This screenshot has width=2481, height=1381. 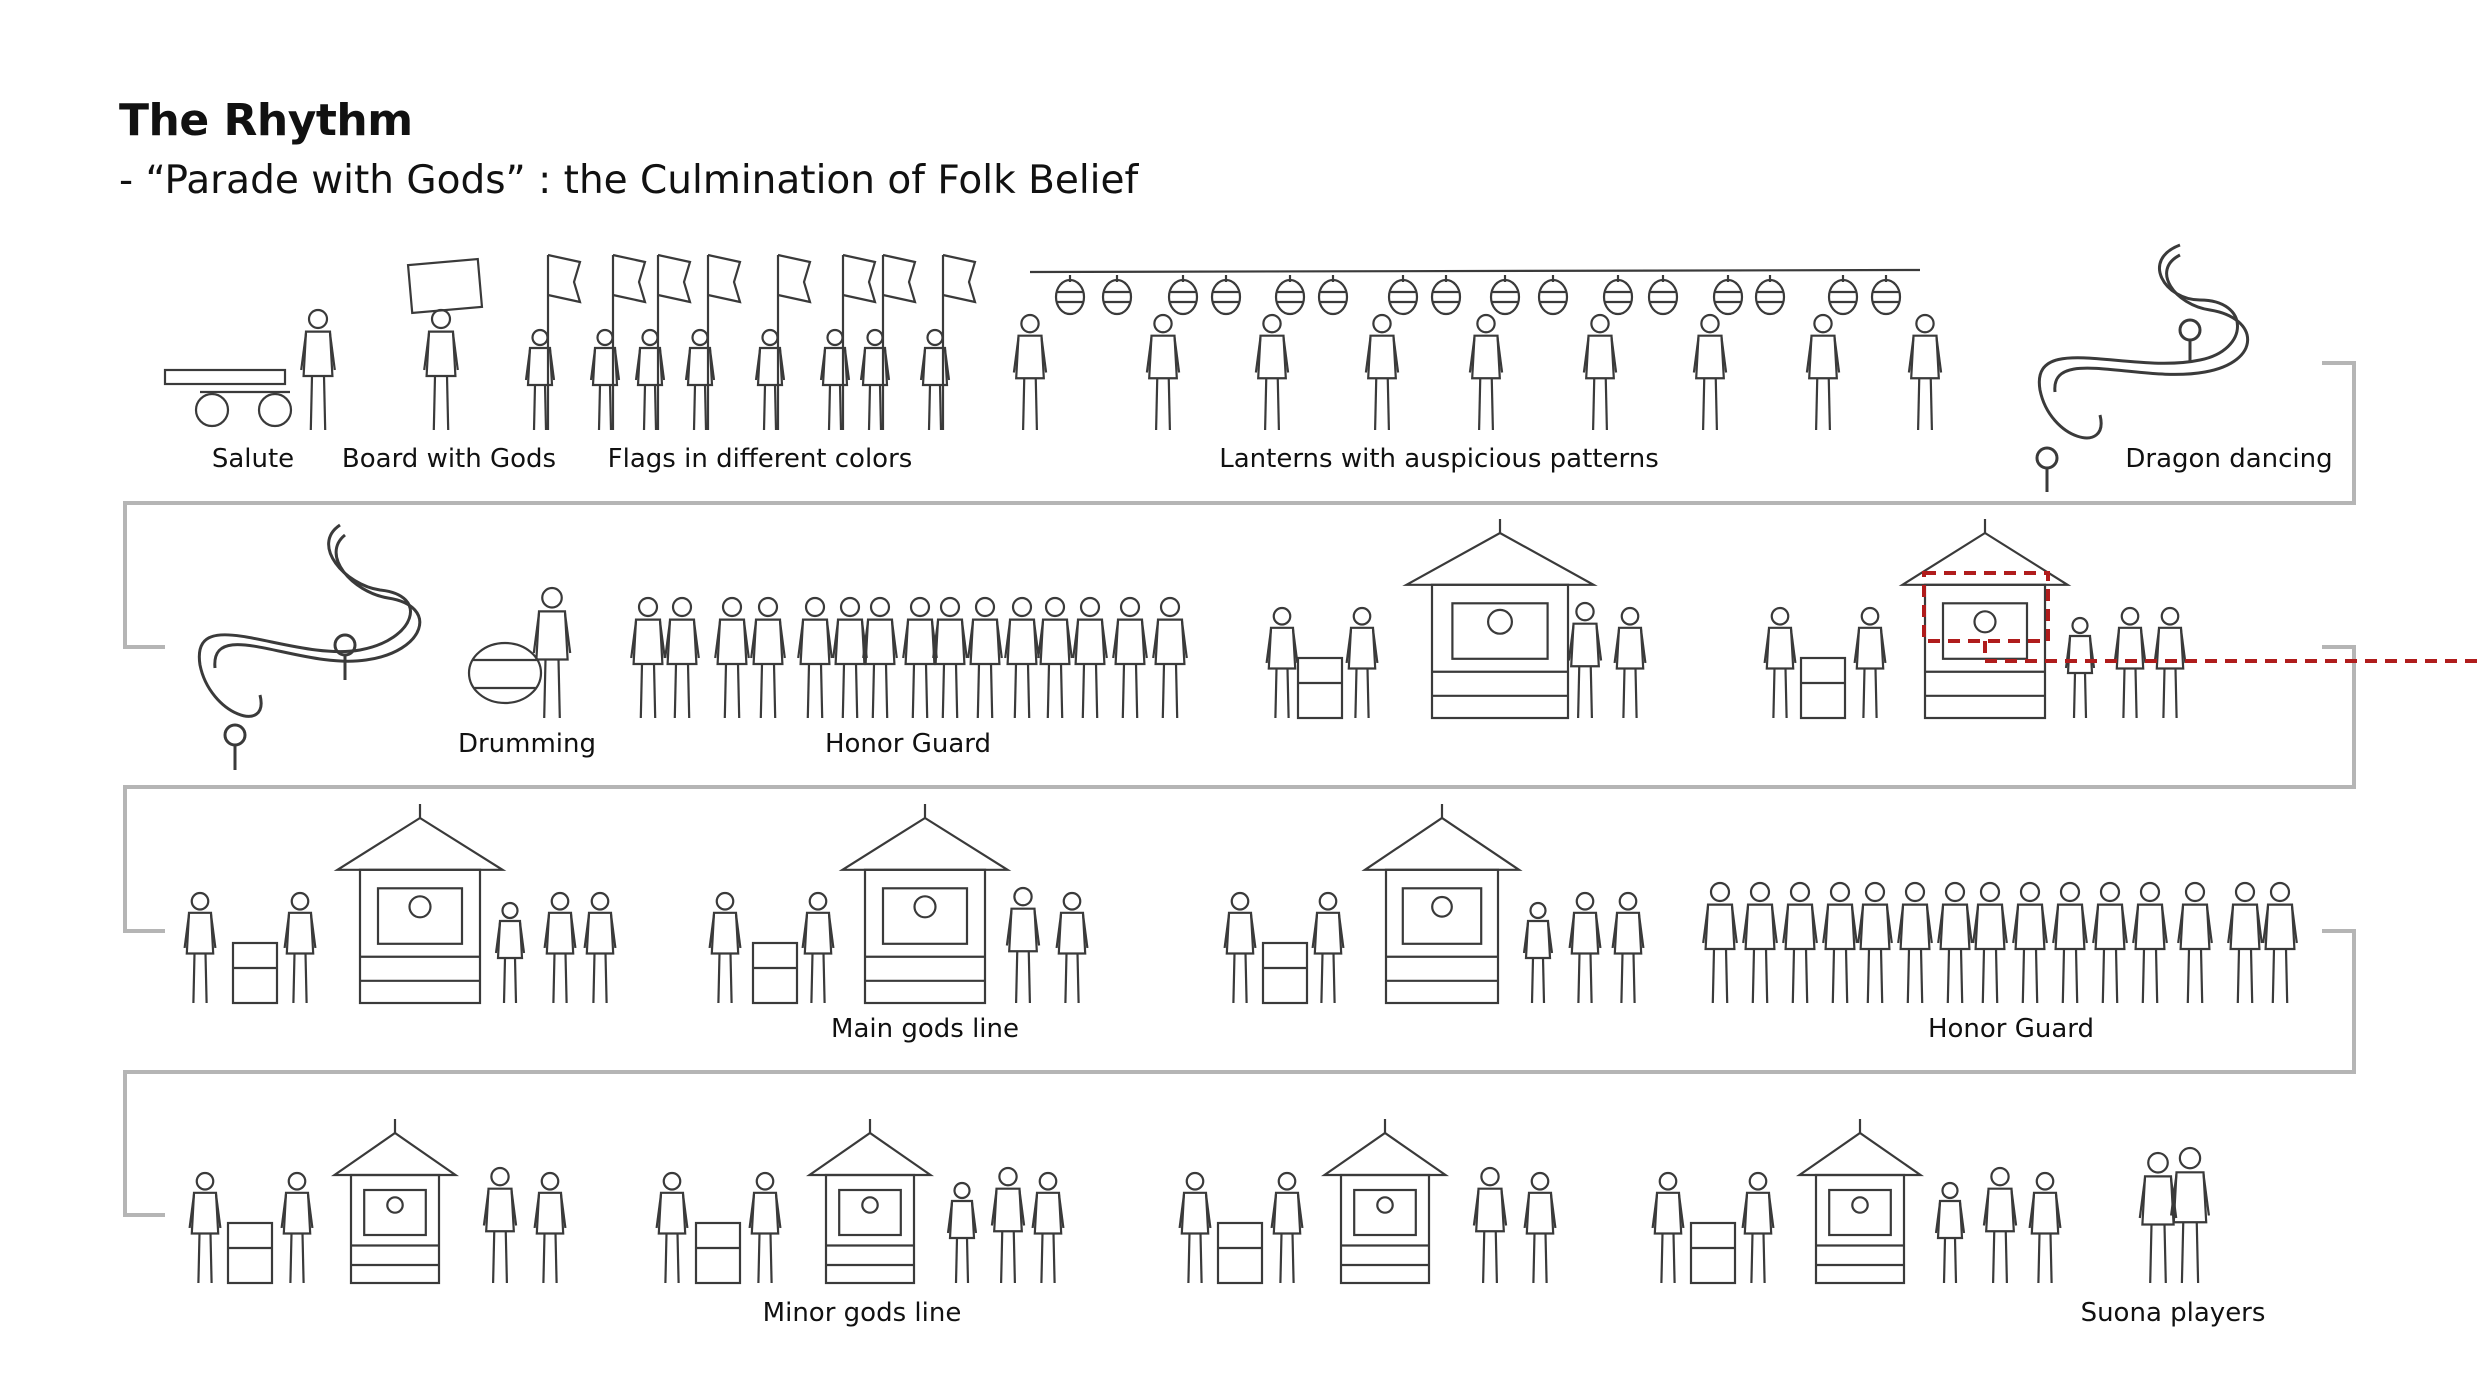 What do you see at coordinates (862, 1313) in the screenshot?
I see `label-minor-gods-line: Minor gods line` at bounding box center [862, 1313].